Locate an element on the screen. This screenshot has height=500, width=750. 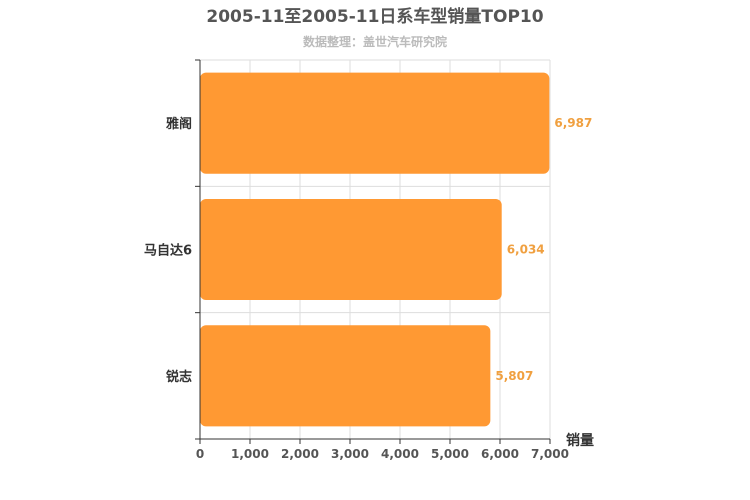
chart-subtitle: 数据整理：盖世汽车研究院 is located at coordinates (375, 41).